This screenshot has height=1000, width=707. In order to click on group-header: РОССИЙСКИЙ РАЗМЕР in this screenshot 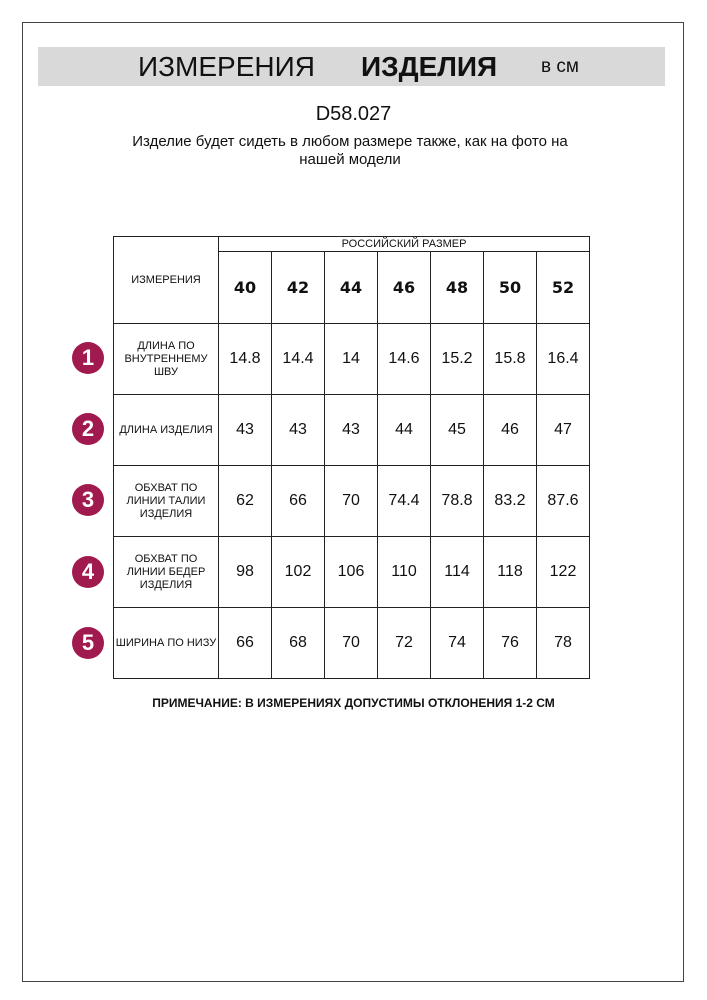, I will do `click(404, 244)`.